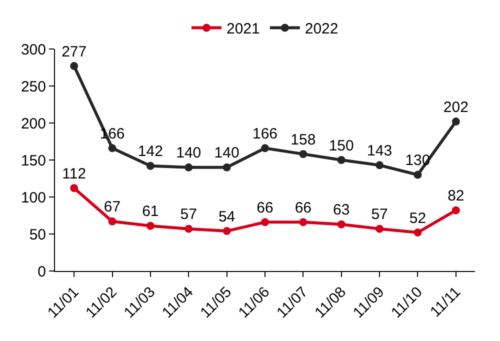 This screenshot has width=500, height=341. Describe the element at coordinates (33, 87) in the screenshot. I see `y-tick-label: 250` at that location.